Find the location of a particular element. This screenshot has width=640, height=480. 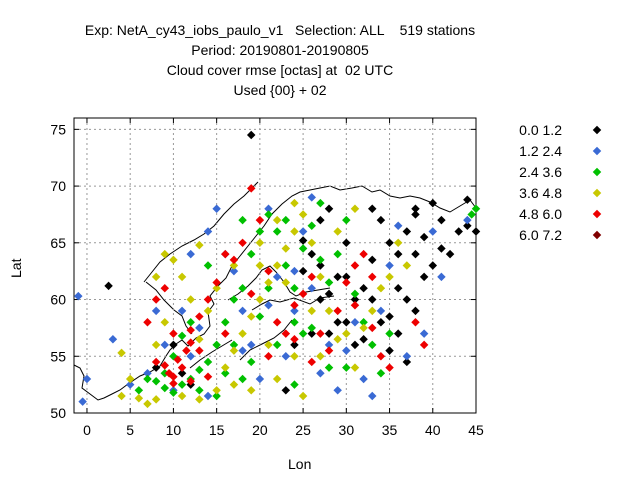

legend-label: 4.8 6.0 is located at coordinates (540, 214).